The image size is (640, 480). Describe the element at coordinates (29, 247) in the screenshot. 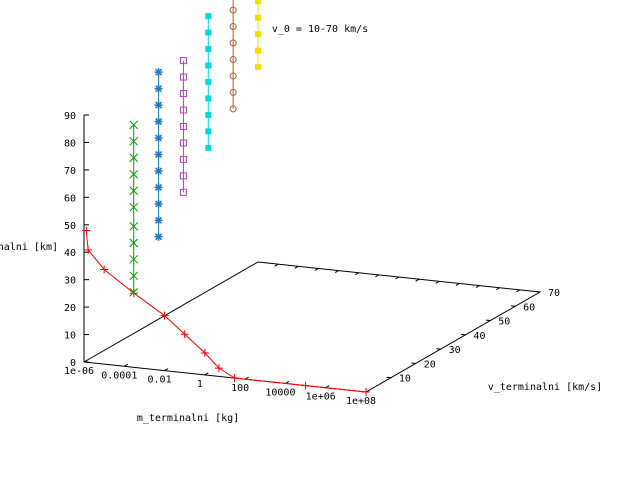

I see `z-axis-label: h_terminalni [km]` at that location.